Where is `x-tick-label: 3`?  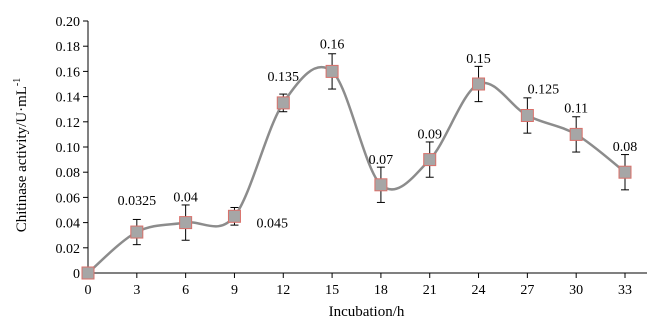
x-tick-label: 3 is located at coordinates (136, 290).